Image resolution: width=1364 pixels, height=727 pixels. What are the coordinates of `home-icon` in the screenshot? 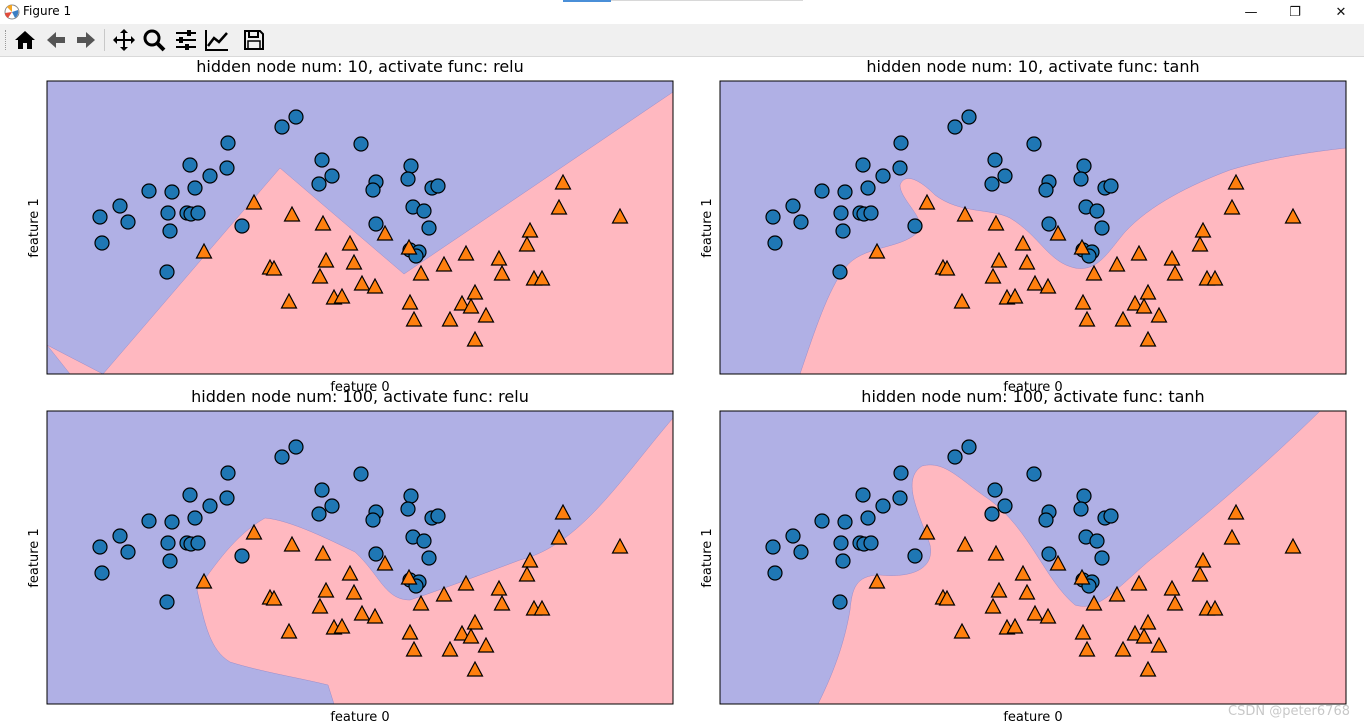 It's located at (25, 40).